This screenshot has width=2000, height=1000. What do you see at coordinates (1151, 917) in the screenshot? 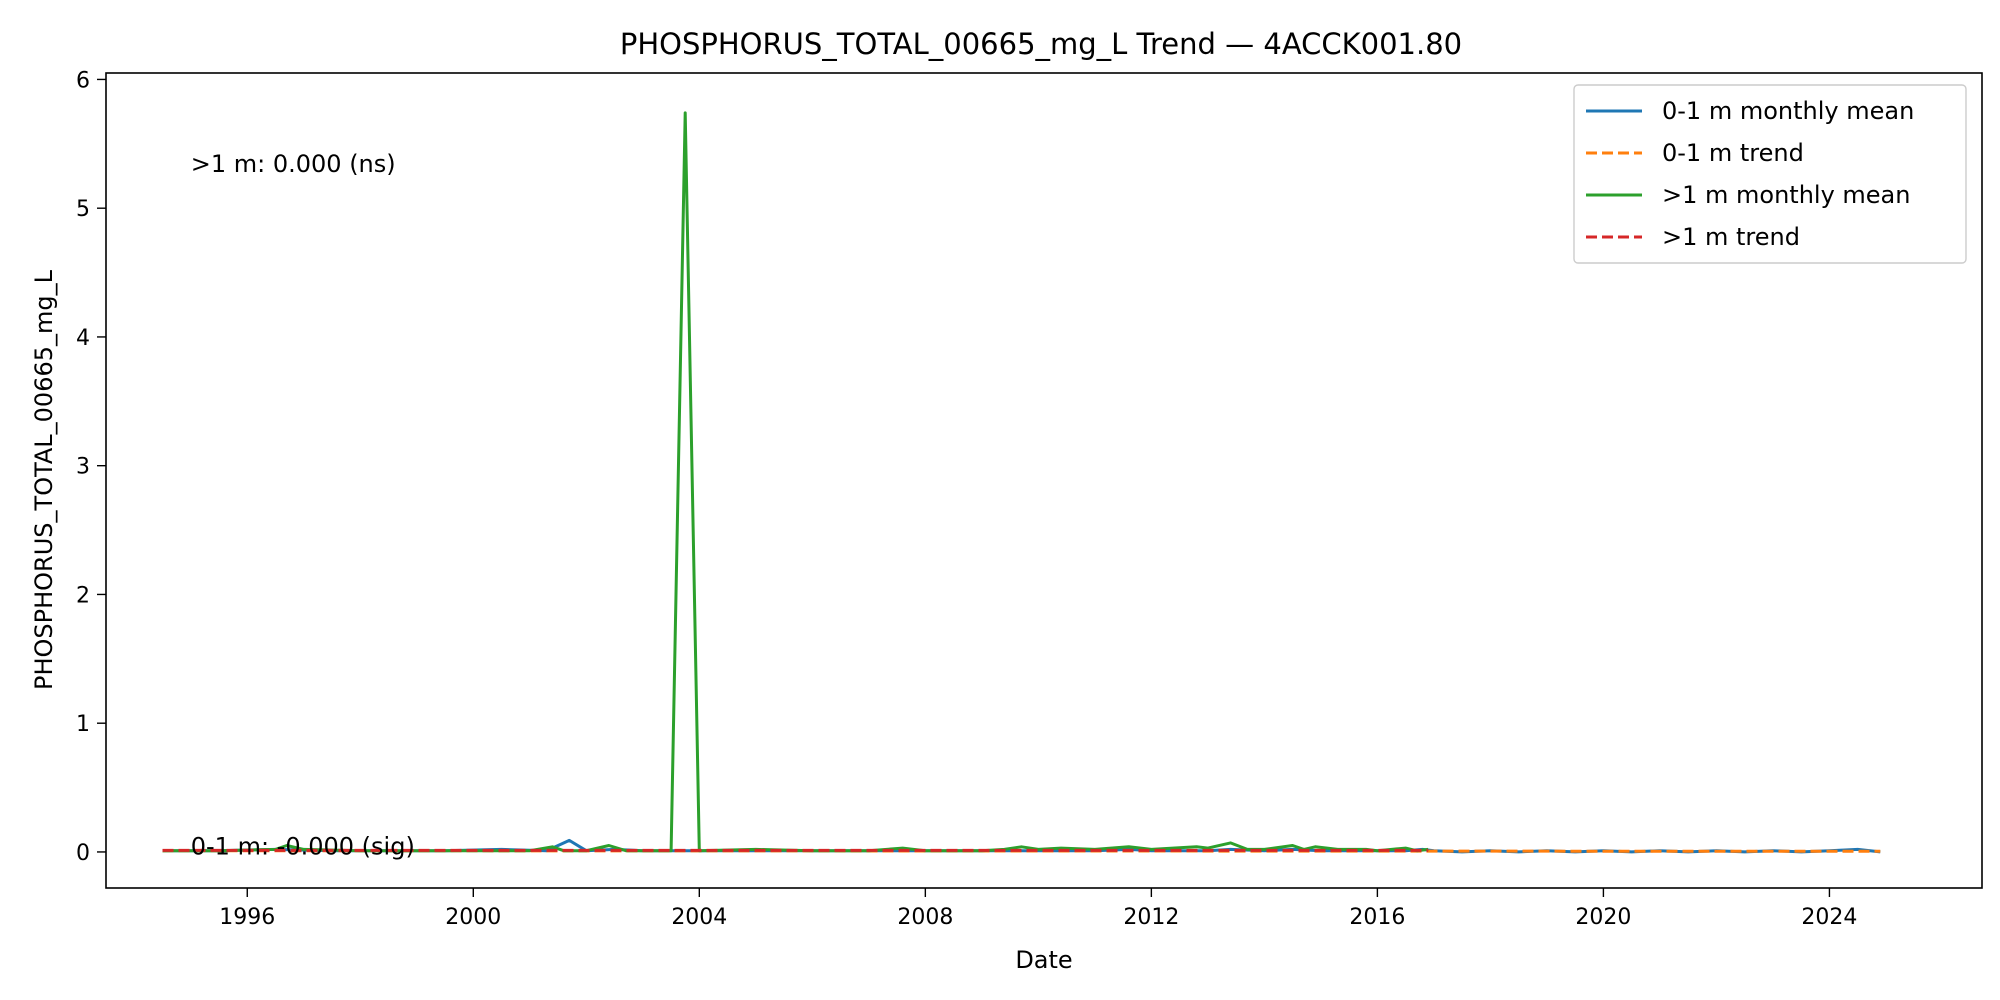
I see `x-tick-label: 2012` at bounding box center [1151, 917].